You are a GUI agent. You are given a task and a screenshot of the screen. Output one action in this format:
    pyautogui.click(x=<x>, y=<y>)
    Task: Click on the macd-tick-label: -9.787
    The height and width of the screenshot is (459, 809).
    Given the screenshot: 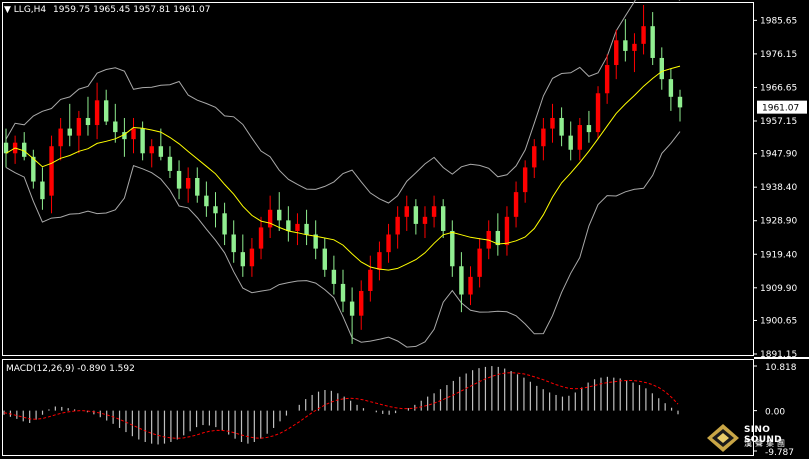 What is the action you would take?
    pyautogui.click(x=779, y=453)
    